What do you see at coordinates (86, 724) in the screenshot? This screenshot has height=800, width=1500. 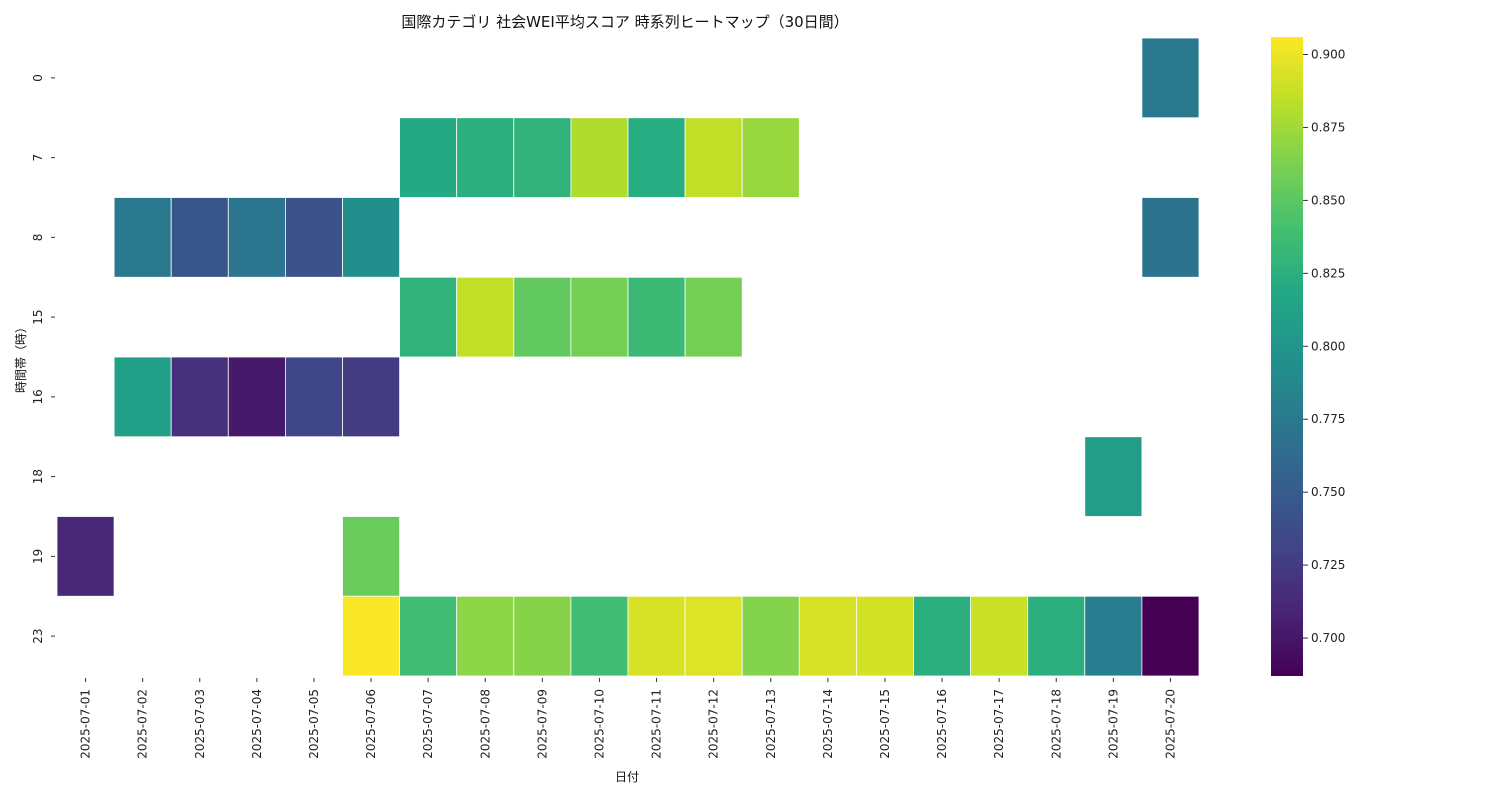 I see `x-tick-label: 2025-07-01` at bounding box center [86, 724].